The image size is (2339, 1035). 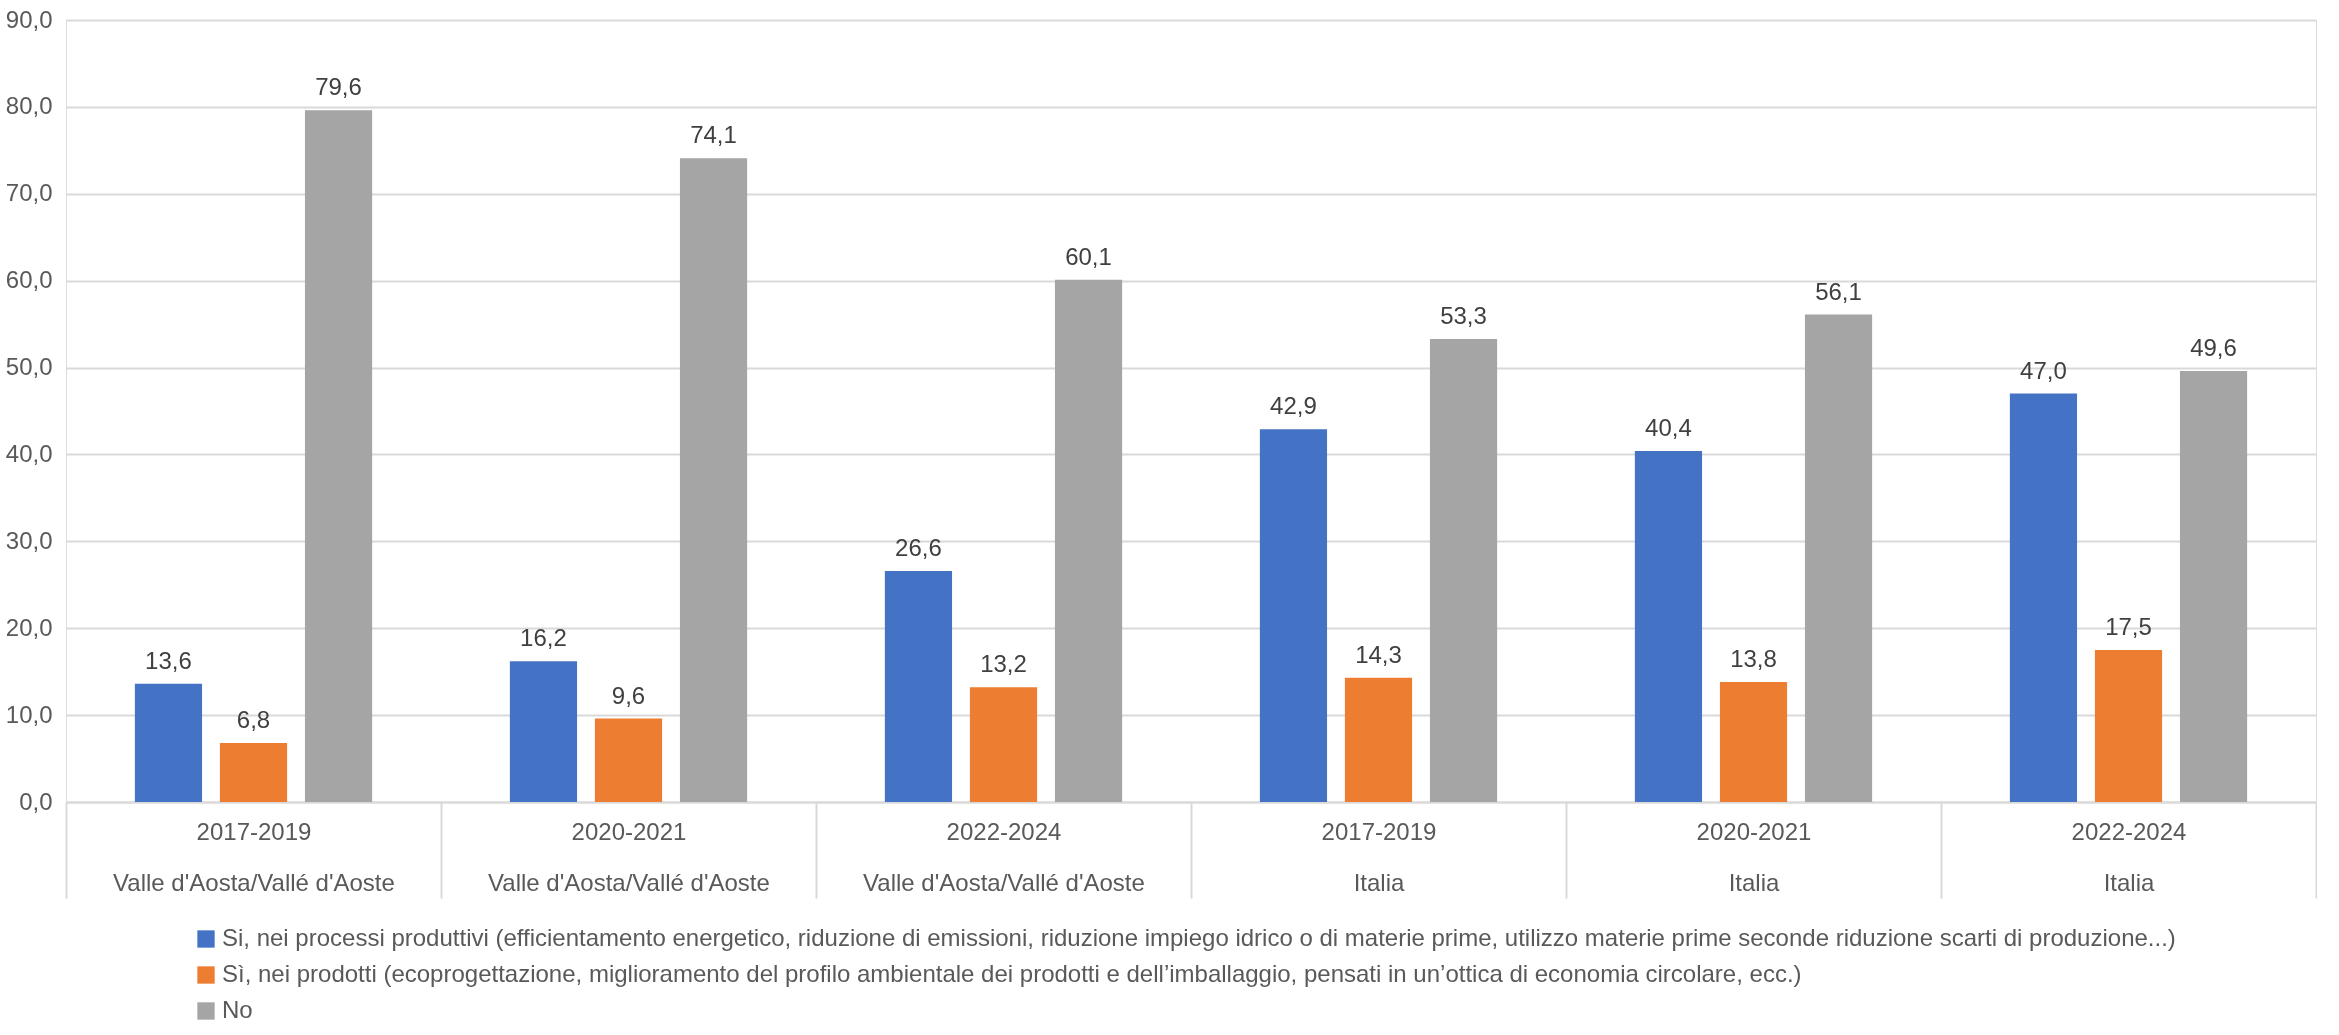 What do you see at coordinates (2213, 348) in the screenshot?
I see `data-label: 49,6` at bounding box center [2213, 348].